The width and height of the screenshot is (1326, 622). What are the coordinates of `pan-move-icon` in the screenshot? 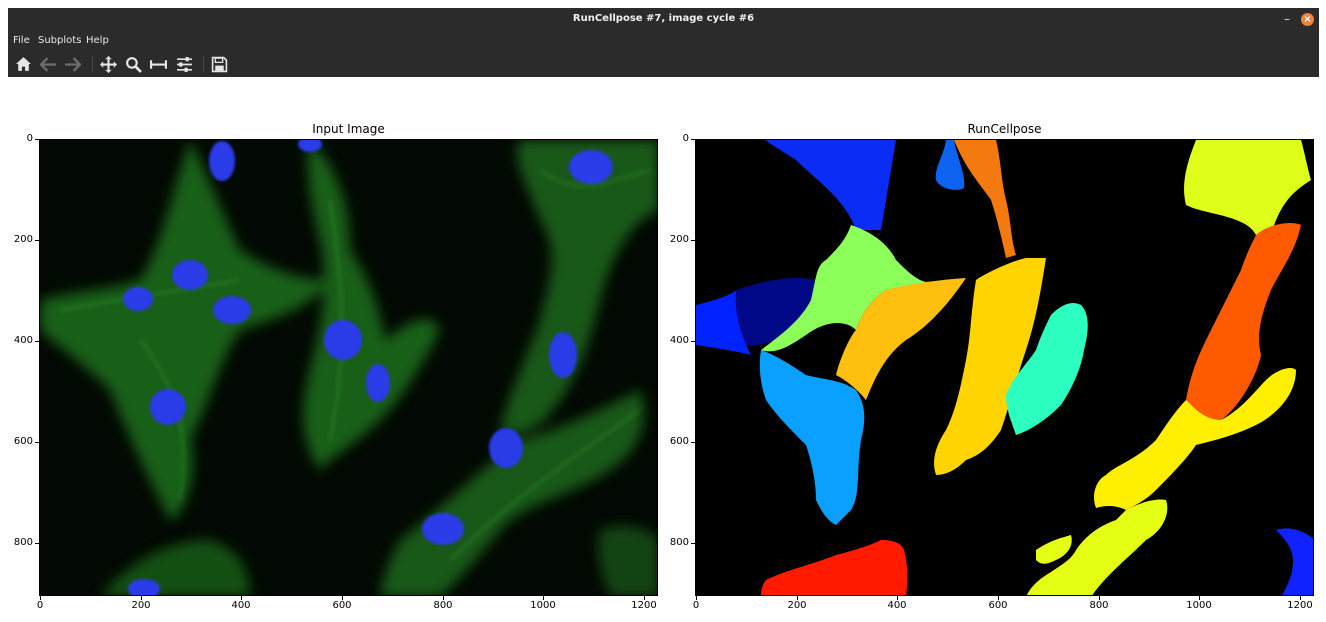 It's located at (108, 64).